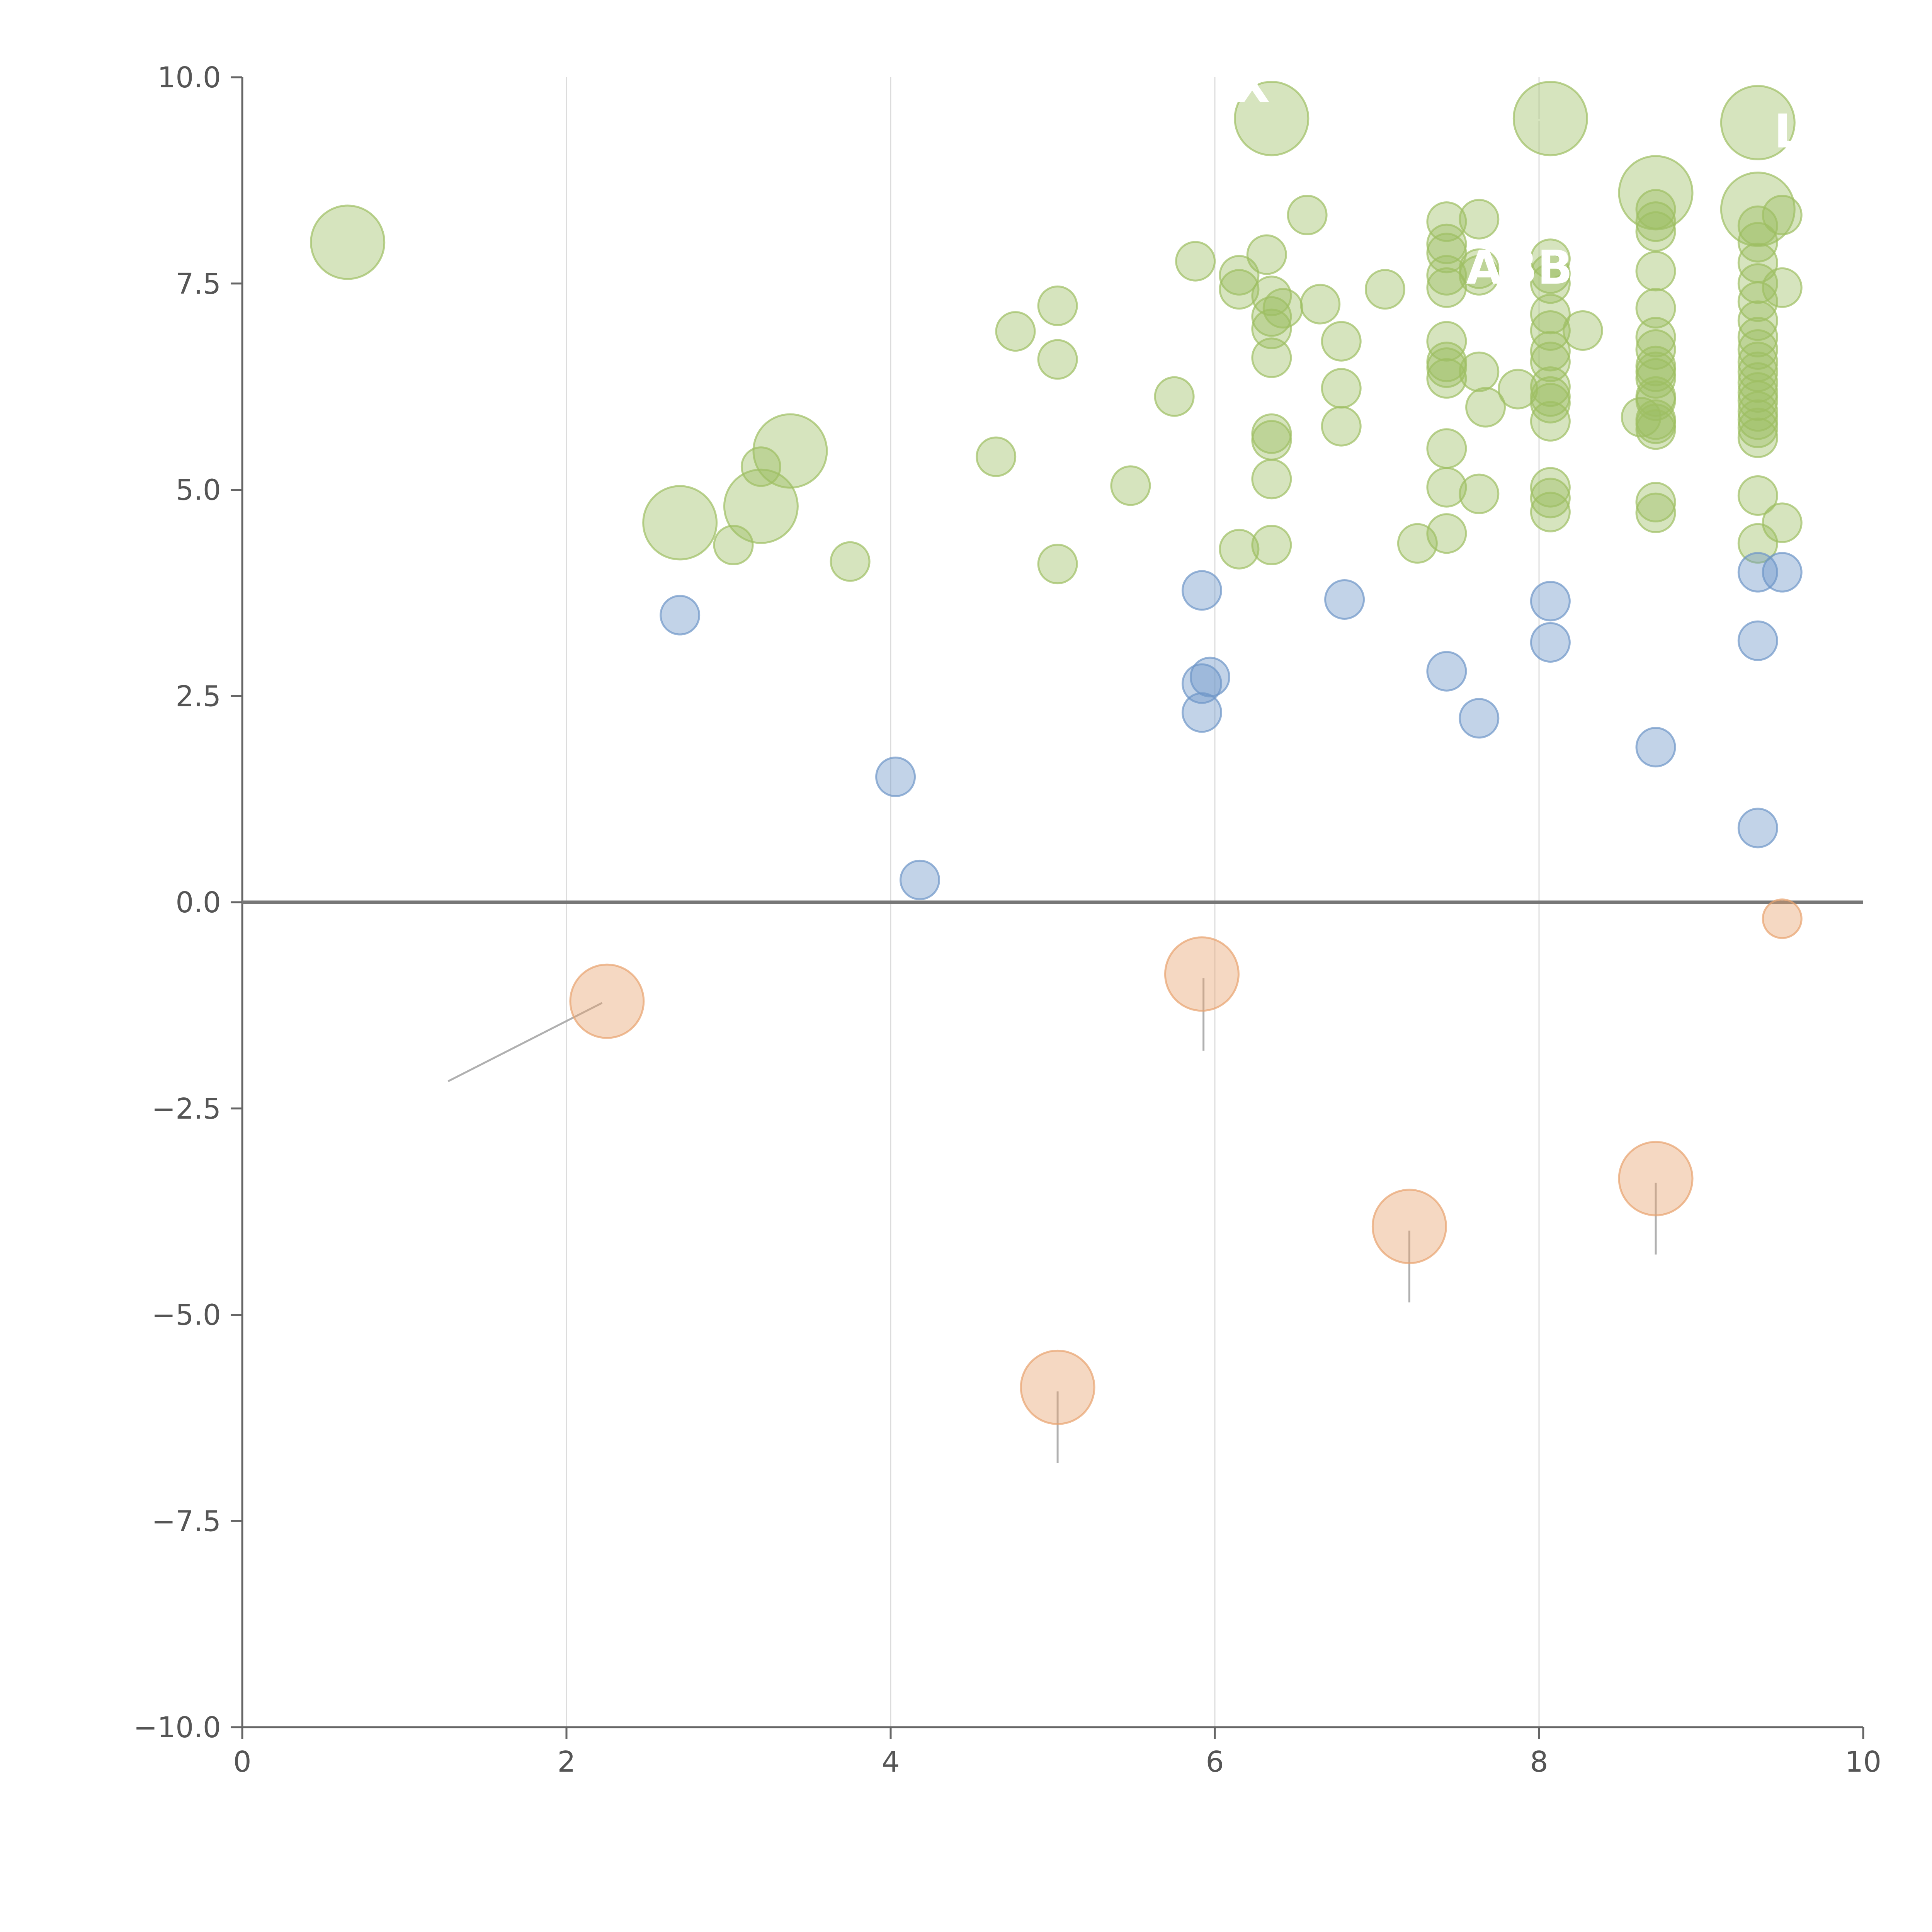  I want to click on annotation-label: LP, so click(1806, 131).